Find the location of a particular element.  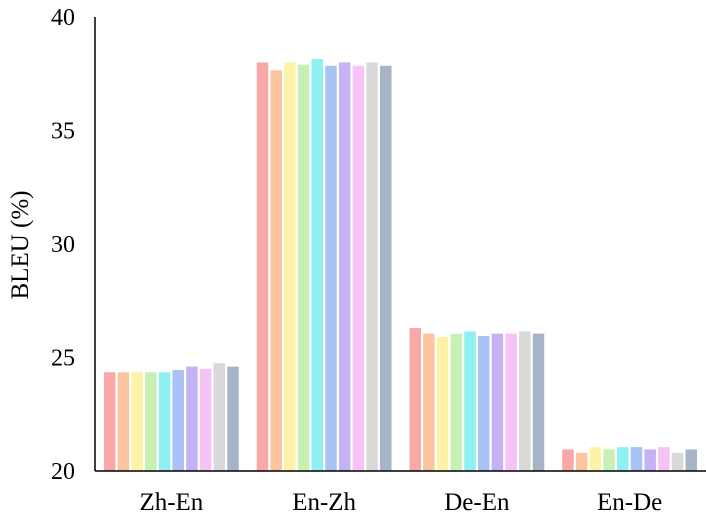

y-tick-label: 20 is located at coordinates (63, 472).